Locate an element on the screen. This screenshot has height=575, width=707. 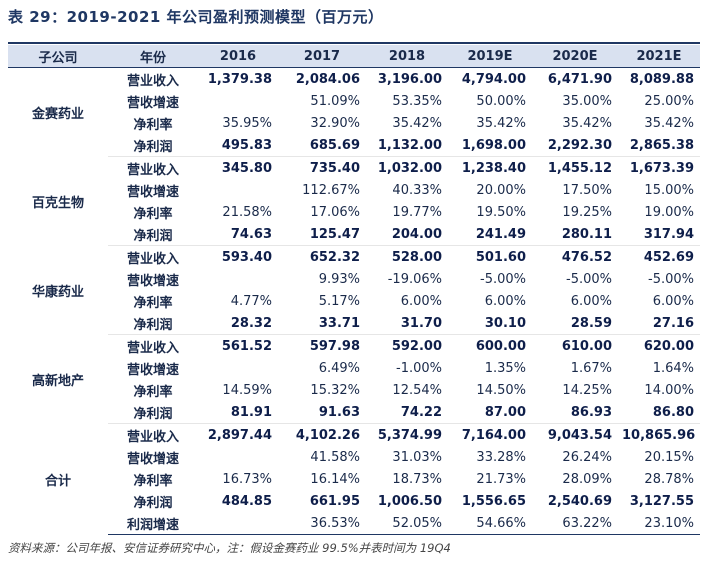
value-cell: 12.54% is located at coordinates (417, 390).